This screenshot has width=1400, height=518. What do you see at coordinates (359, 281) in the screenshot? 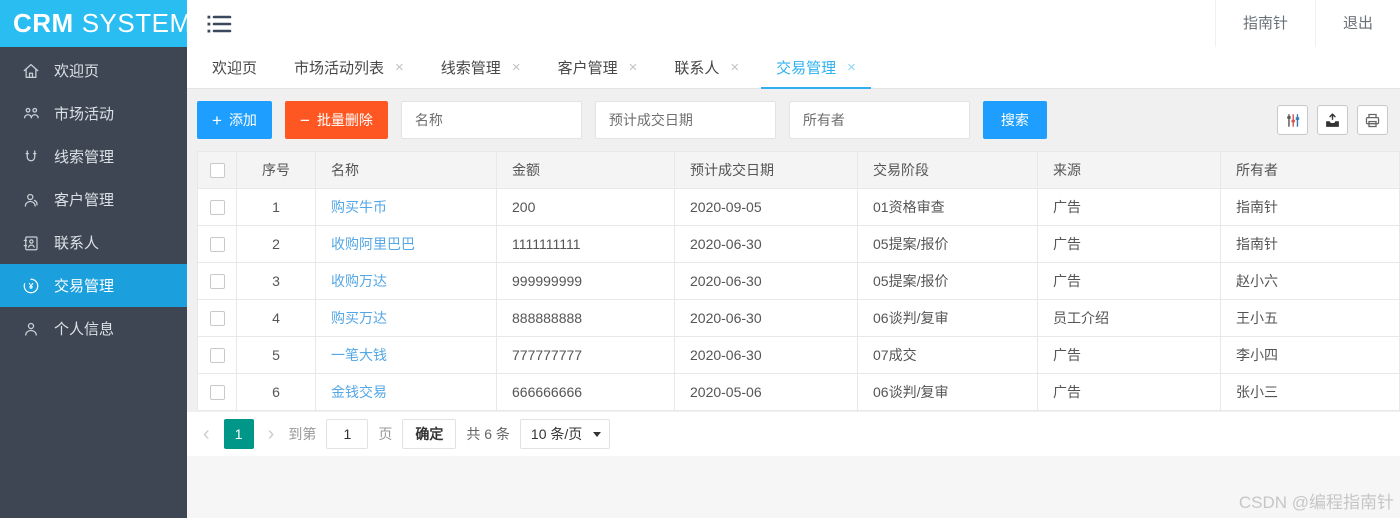
I see `deal-name-link: 收购万达` at bounding box center [359, 281].